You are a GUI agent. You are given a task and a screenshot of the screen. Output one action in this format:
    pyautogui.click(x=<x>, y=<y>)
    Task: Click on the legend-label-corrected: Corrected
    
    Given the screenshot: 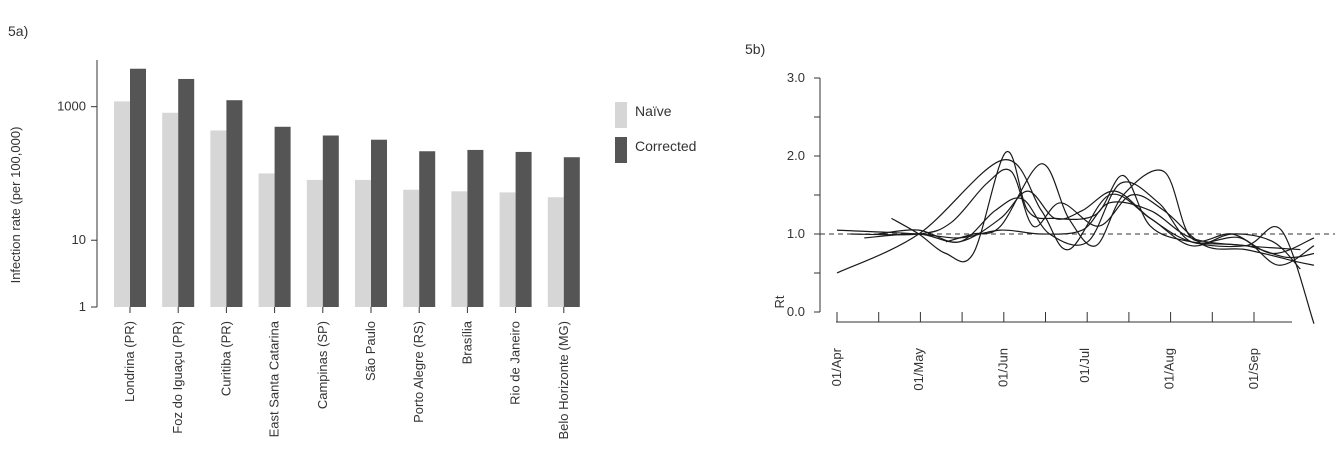 What is the action you would take?
    pyautogui.click(x=665, y=146)
    